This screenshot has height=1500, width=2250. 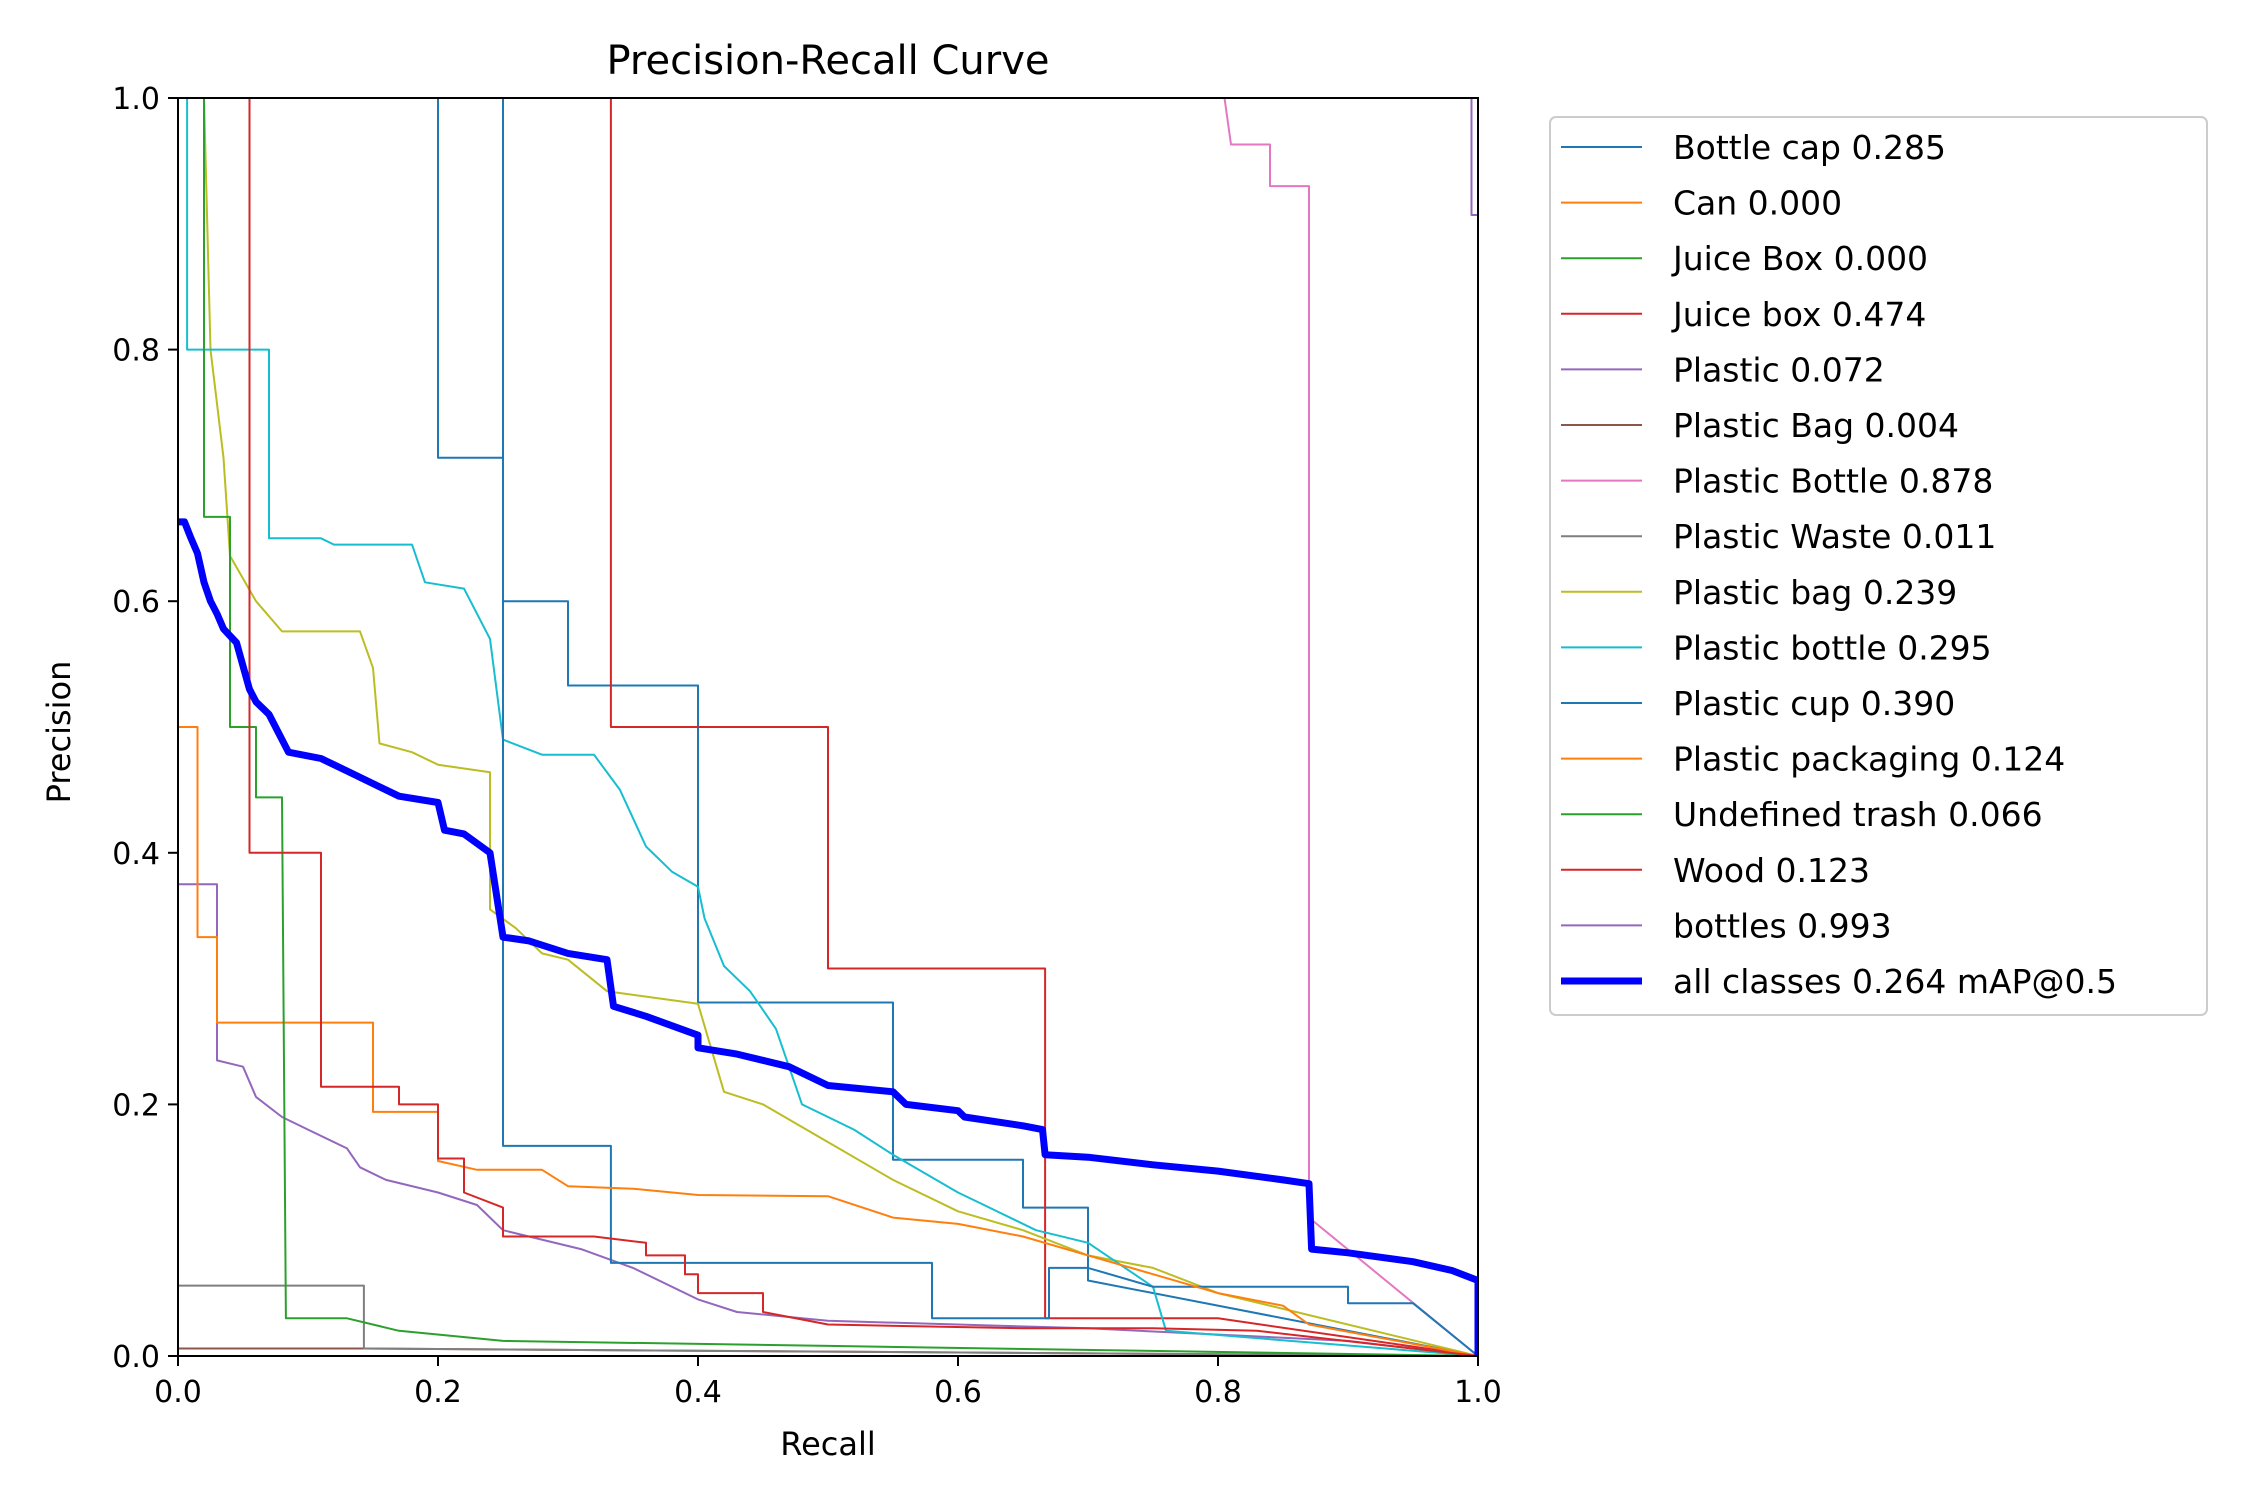 I want to click on y-tick-label: 0.6, so click(x=136, y=602).